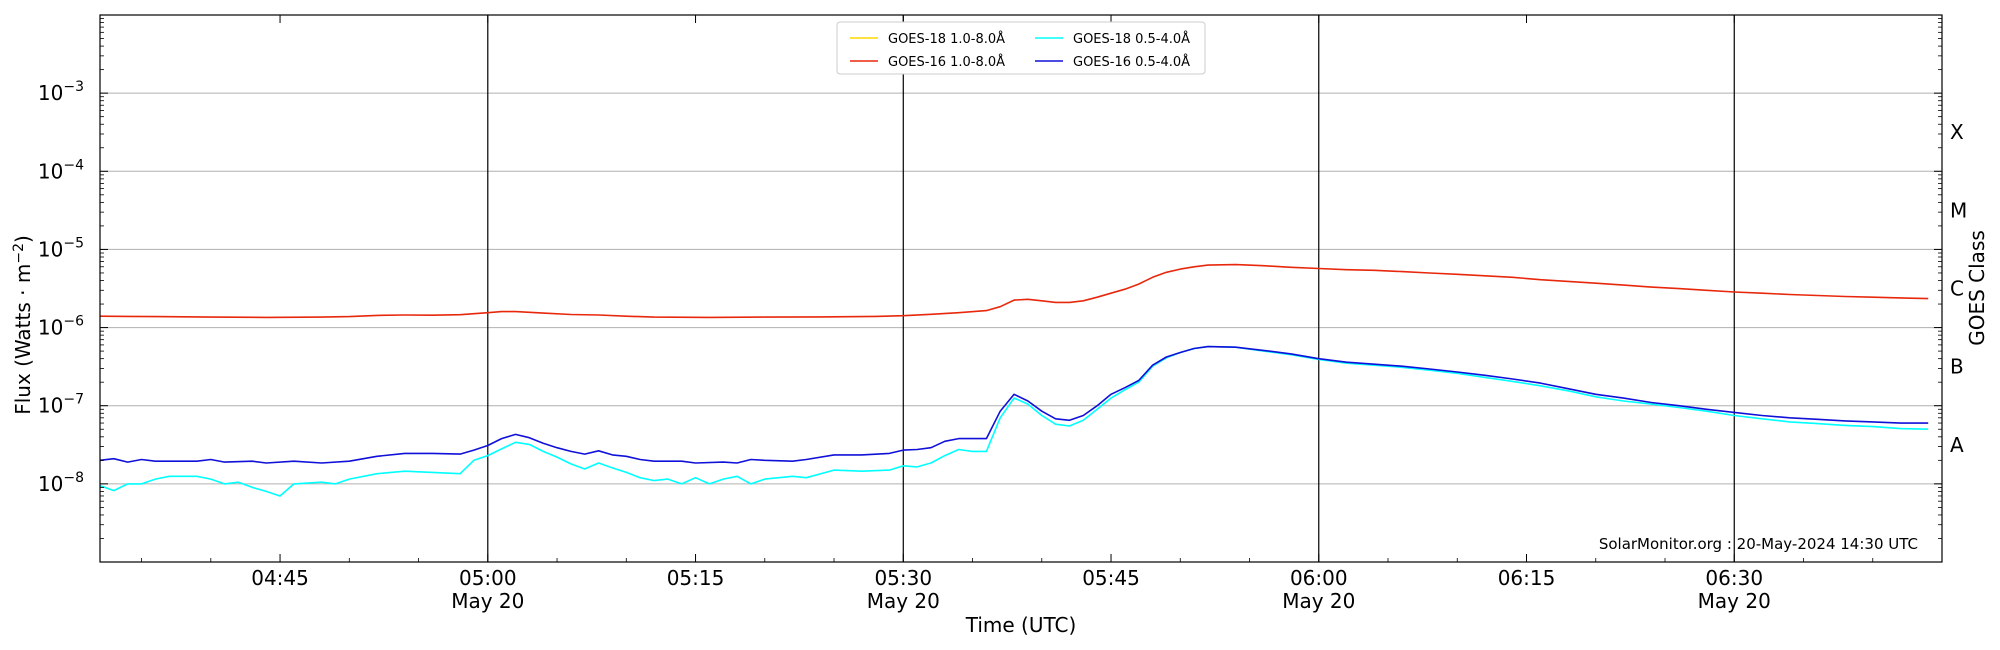 The width and height of the screenshot is (2000, 650). What do you see at coordinates (1131, 39) in the screenshot?
I see `legend-entry: GOES-18 0.5-4.0Å` at bounding box center [1131, 39].